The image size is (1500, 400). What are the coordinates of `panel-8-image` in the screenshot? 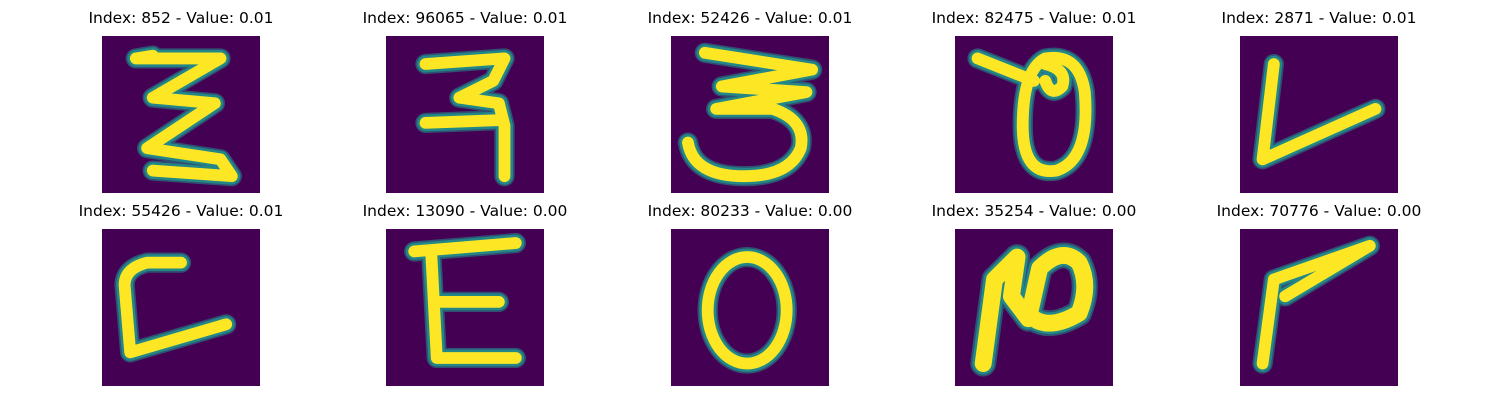 It's located at (1034, 307).